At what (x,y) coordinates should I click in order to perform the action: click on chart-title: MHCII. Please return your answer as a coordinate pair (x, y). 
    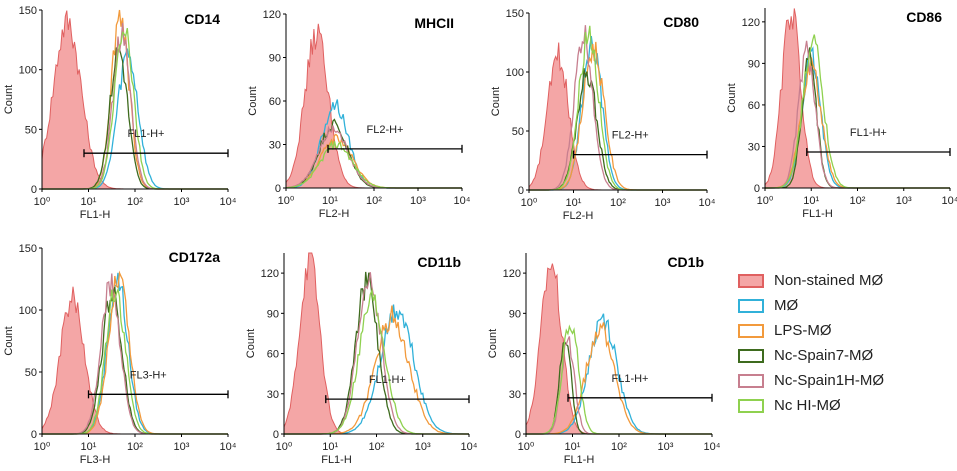
    Looking at the image, I should click on (434, 23).